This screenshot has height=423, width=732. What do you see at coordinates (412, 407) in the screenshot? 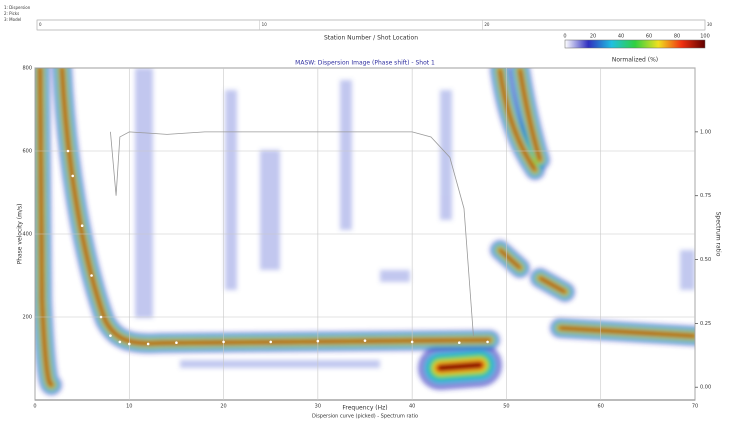
I see `x-tick-label: 40` at bounding box center [412, 407].